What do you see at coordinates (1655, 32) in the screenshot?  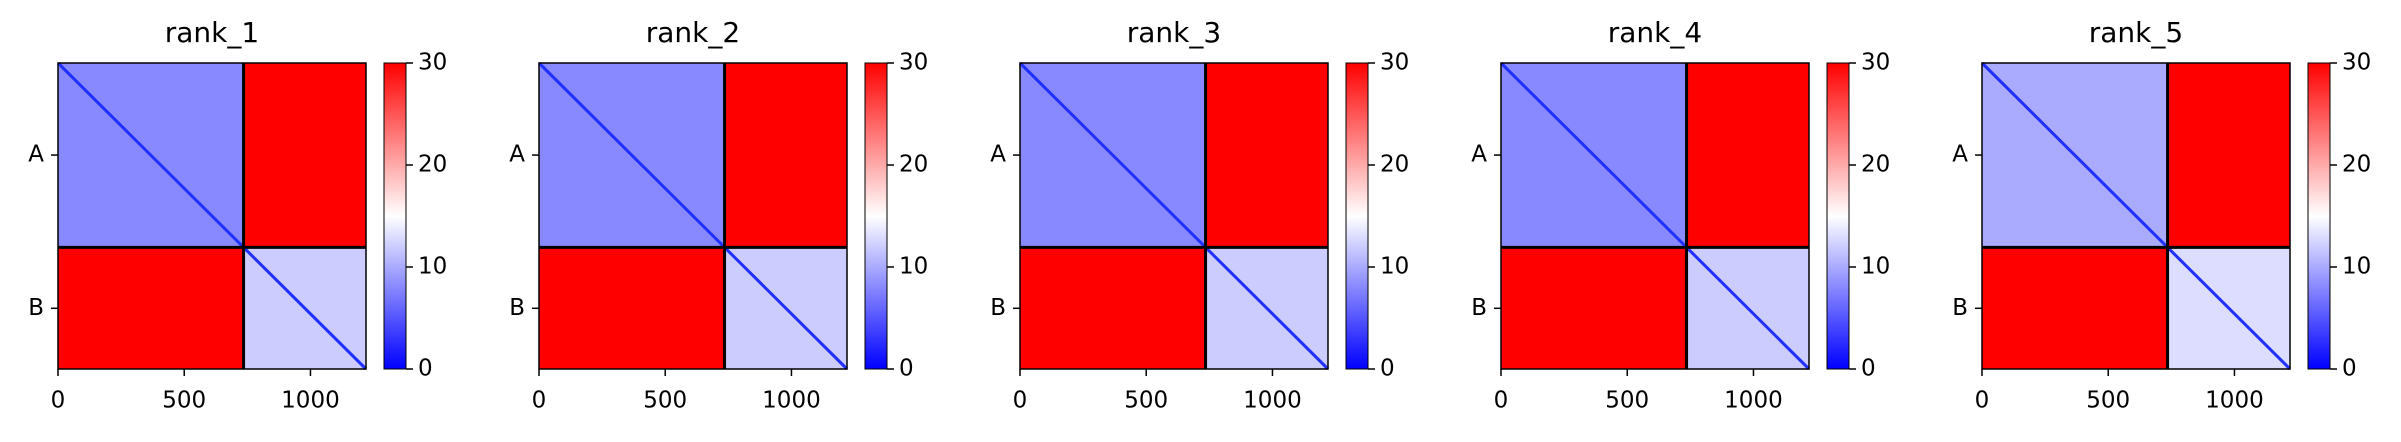 I see `panel-title: rank_4` at bounding box center [1655, 32].